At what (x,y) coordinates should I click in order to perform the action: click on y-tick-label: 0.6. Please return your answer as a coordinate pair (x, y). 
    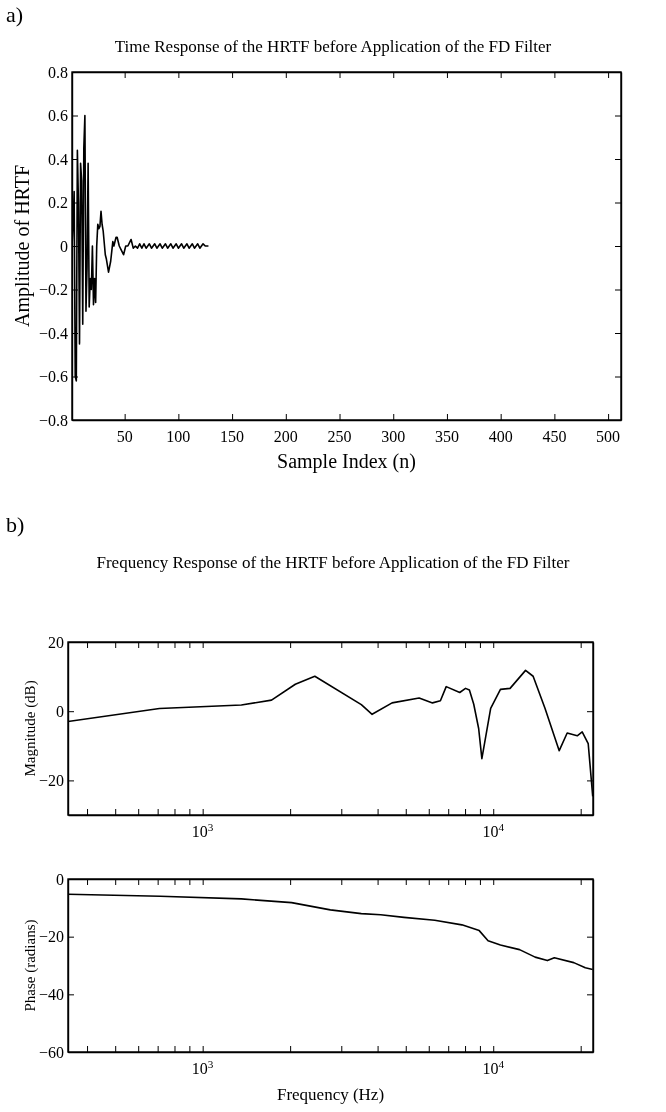
    Looking at the image, I should click on (58, 116).